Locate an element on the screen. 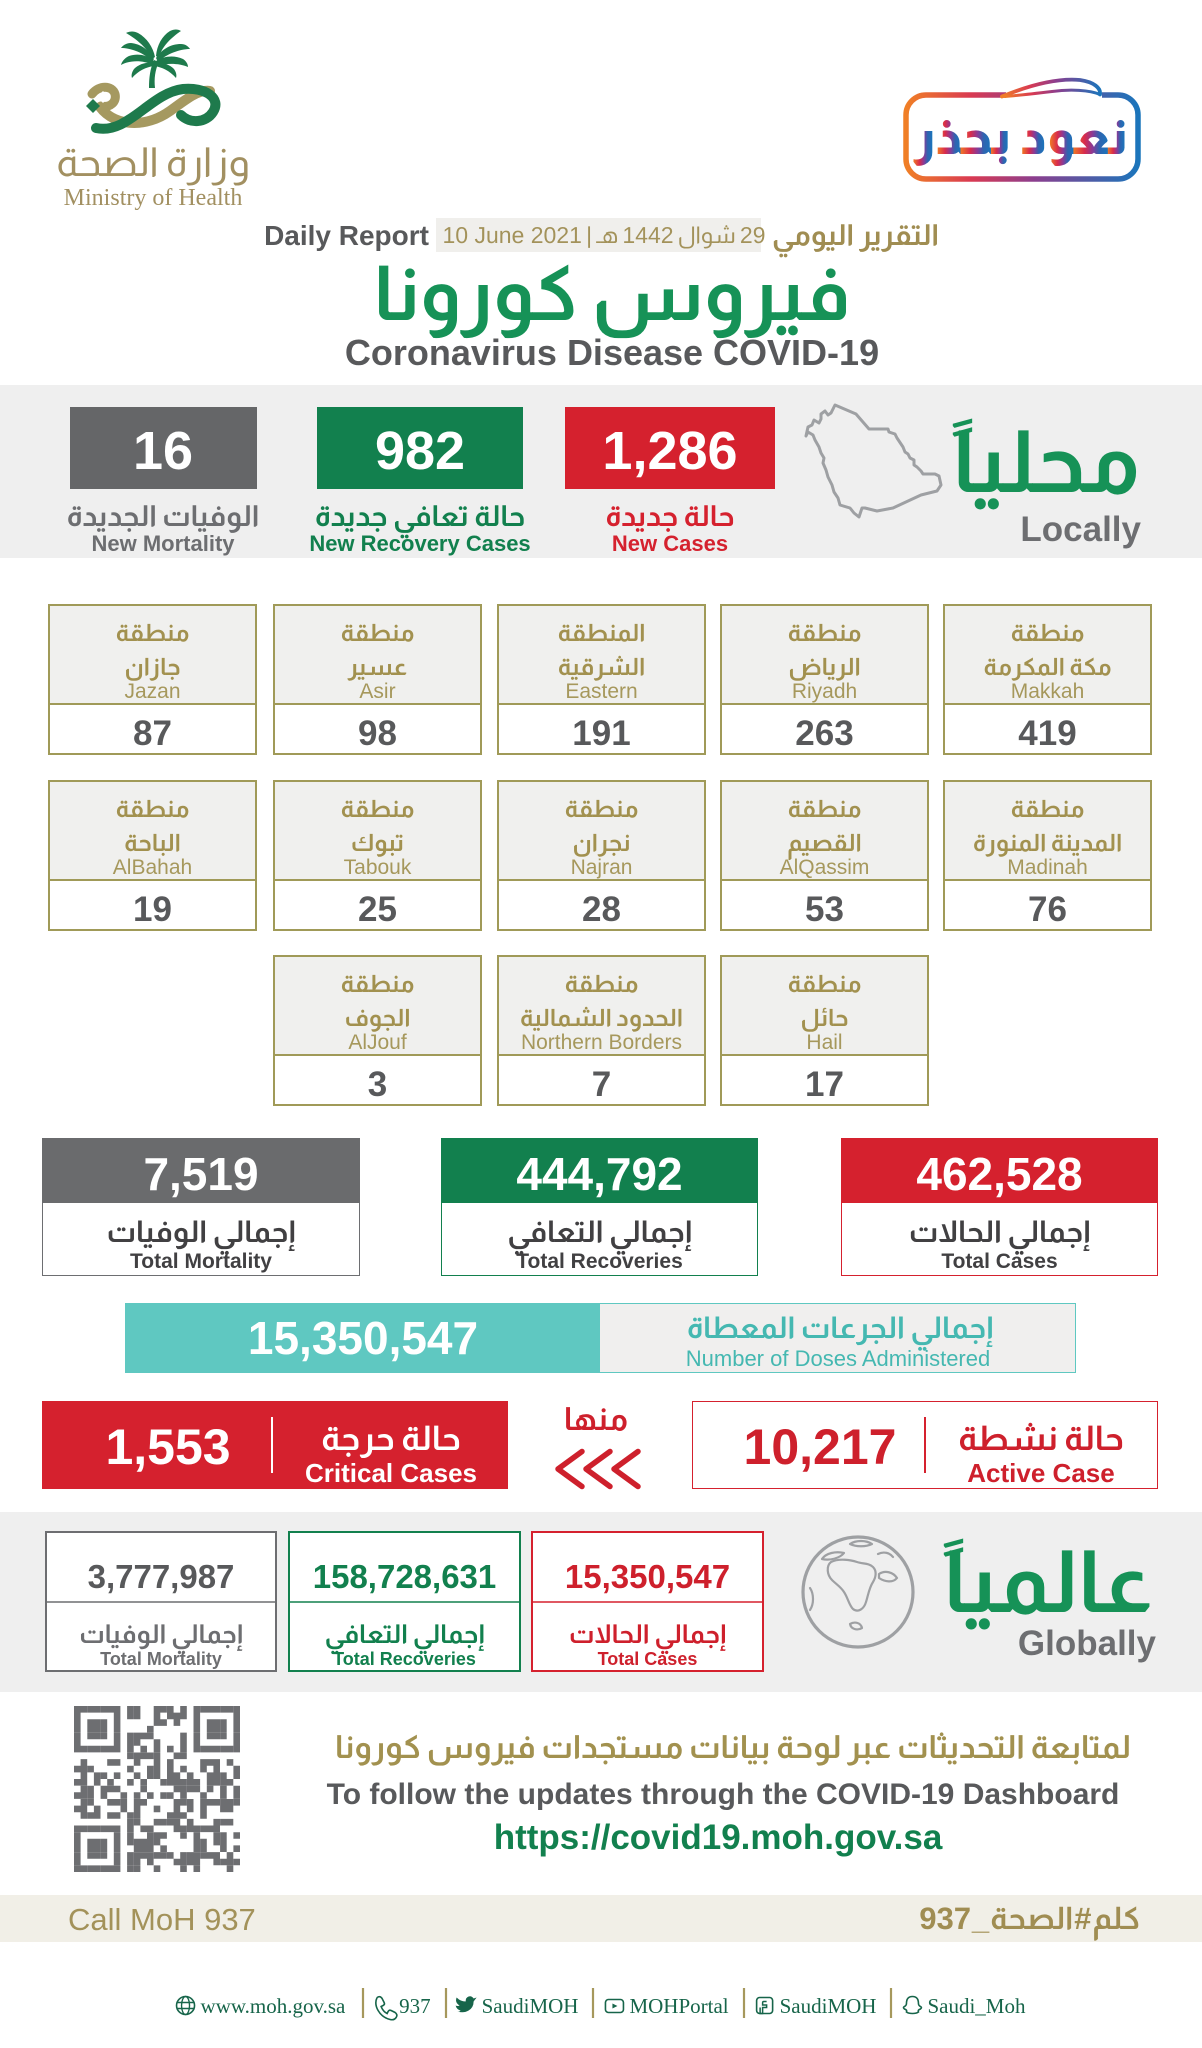 This screenshot has width=1202, height=2048. svg-text: Asir is located at coordinates (377, 691).